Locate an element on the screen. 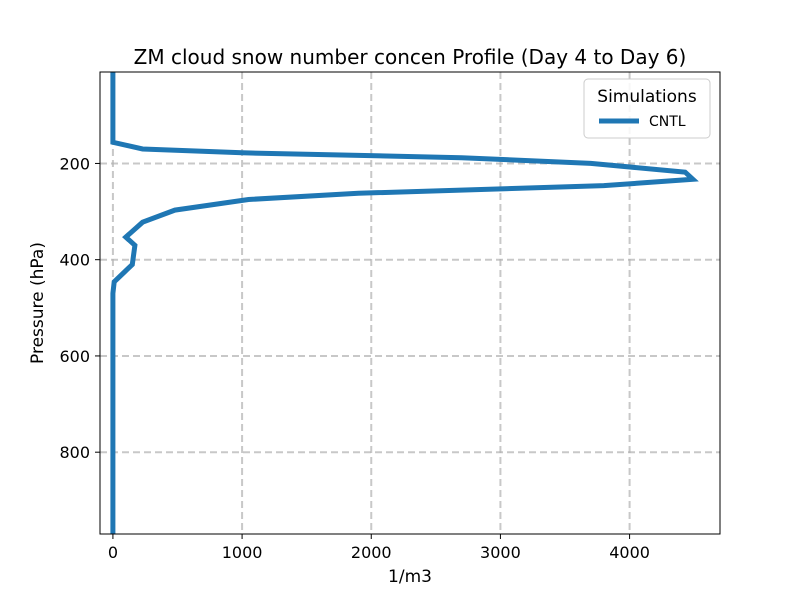  x-tick-label: 1000 is located at coordinates (242, 552).